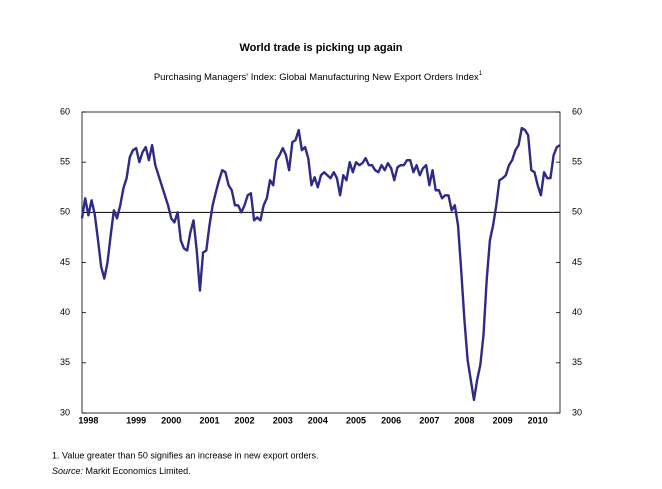  Describe the element at coordinates (88, 420) in the screenshot. I see `x-tick-label: 1998` at that location.